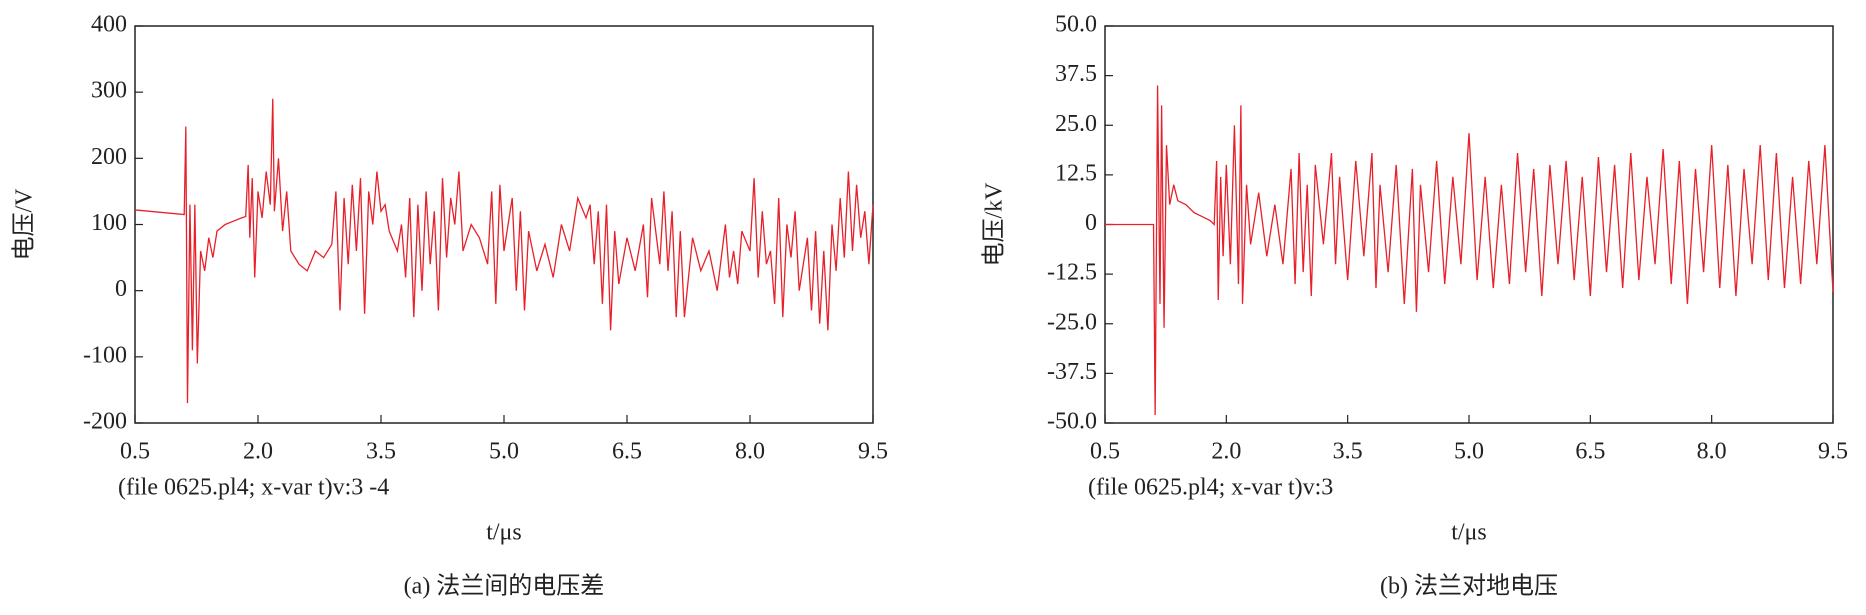 This screenshot has height=615, width=1866. Describe the element at coordinates (1210, 488) in the screenshot. I see `file-note: (file 0625.pl4; x-var t)v:3` at that location.